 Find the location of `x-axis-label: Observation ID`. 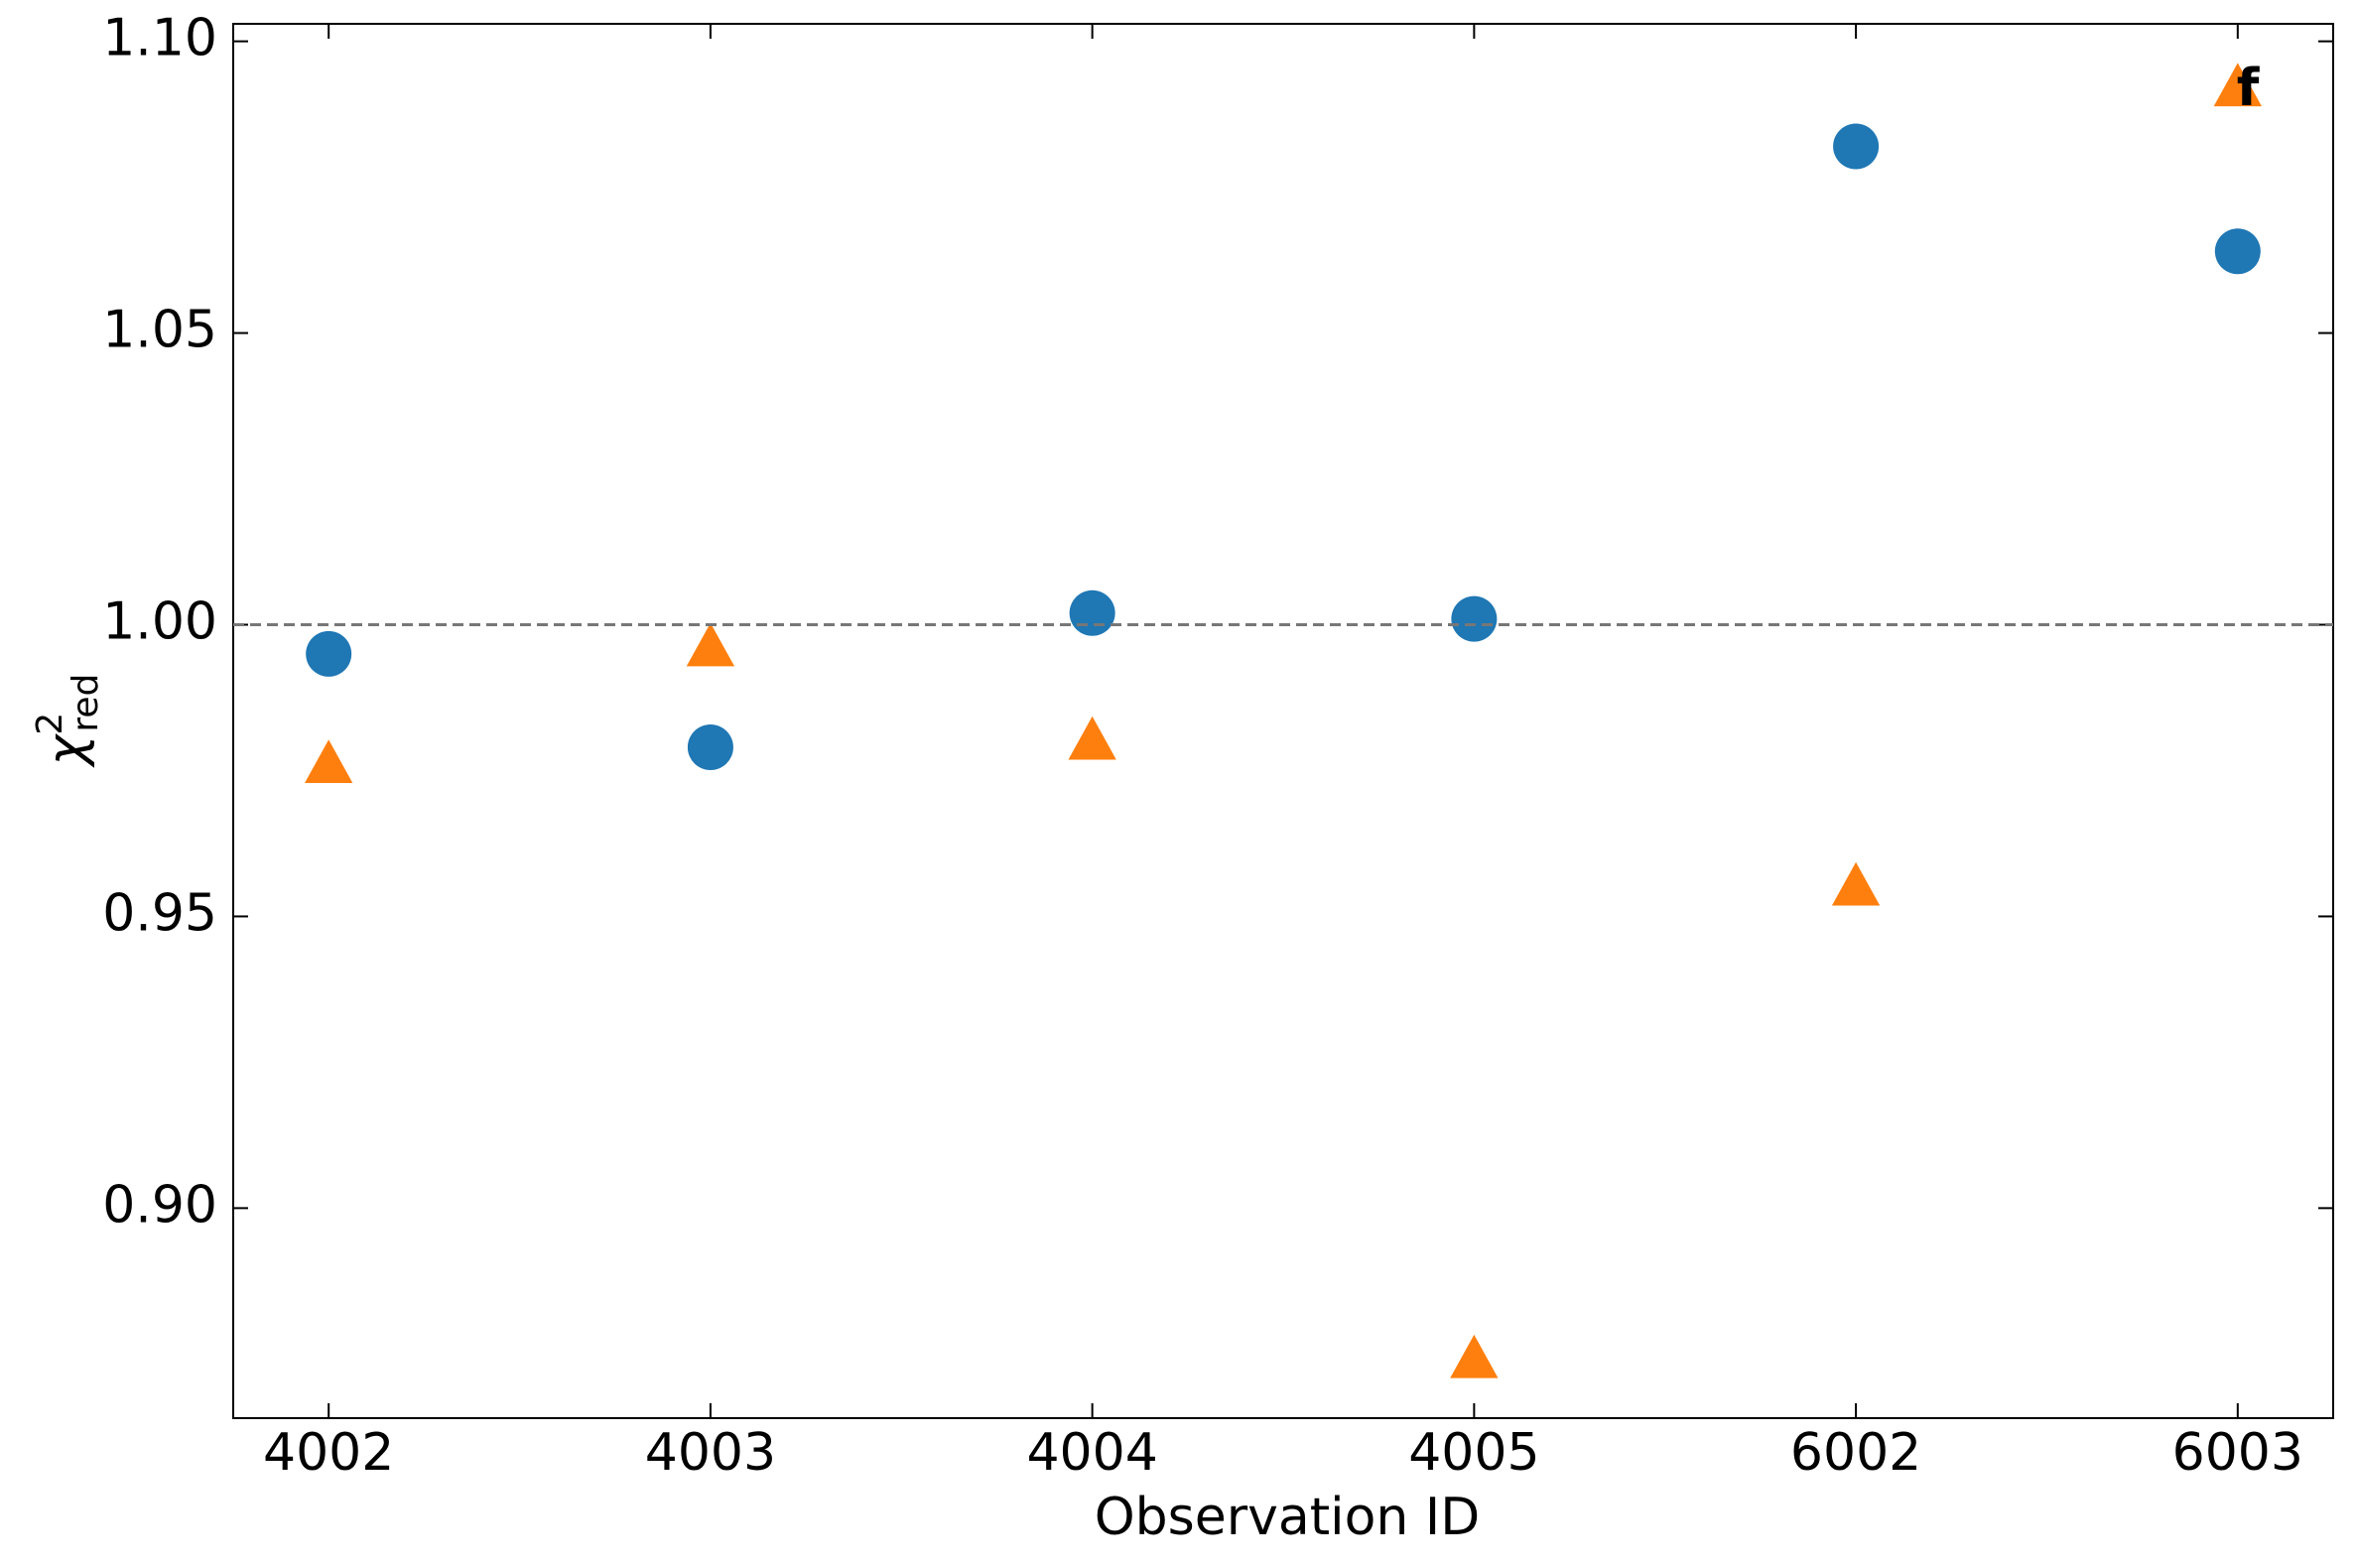

x-axis-label: Observation ID is located at coordinates (1288, 1517).